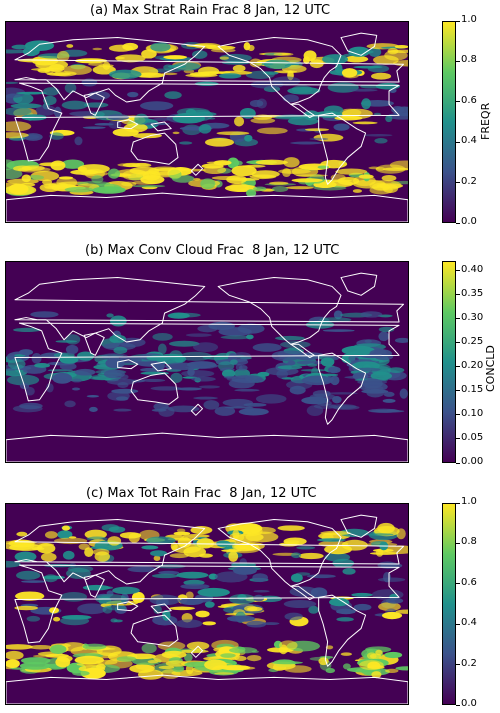  Describe the element at coordinates (472, 413) in the screenshot. I see `colorbar-tick-label: 0.10` at that location.